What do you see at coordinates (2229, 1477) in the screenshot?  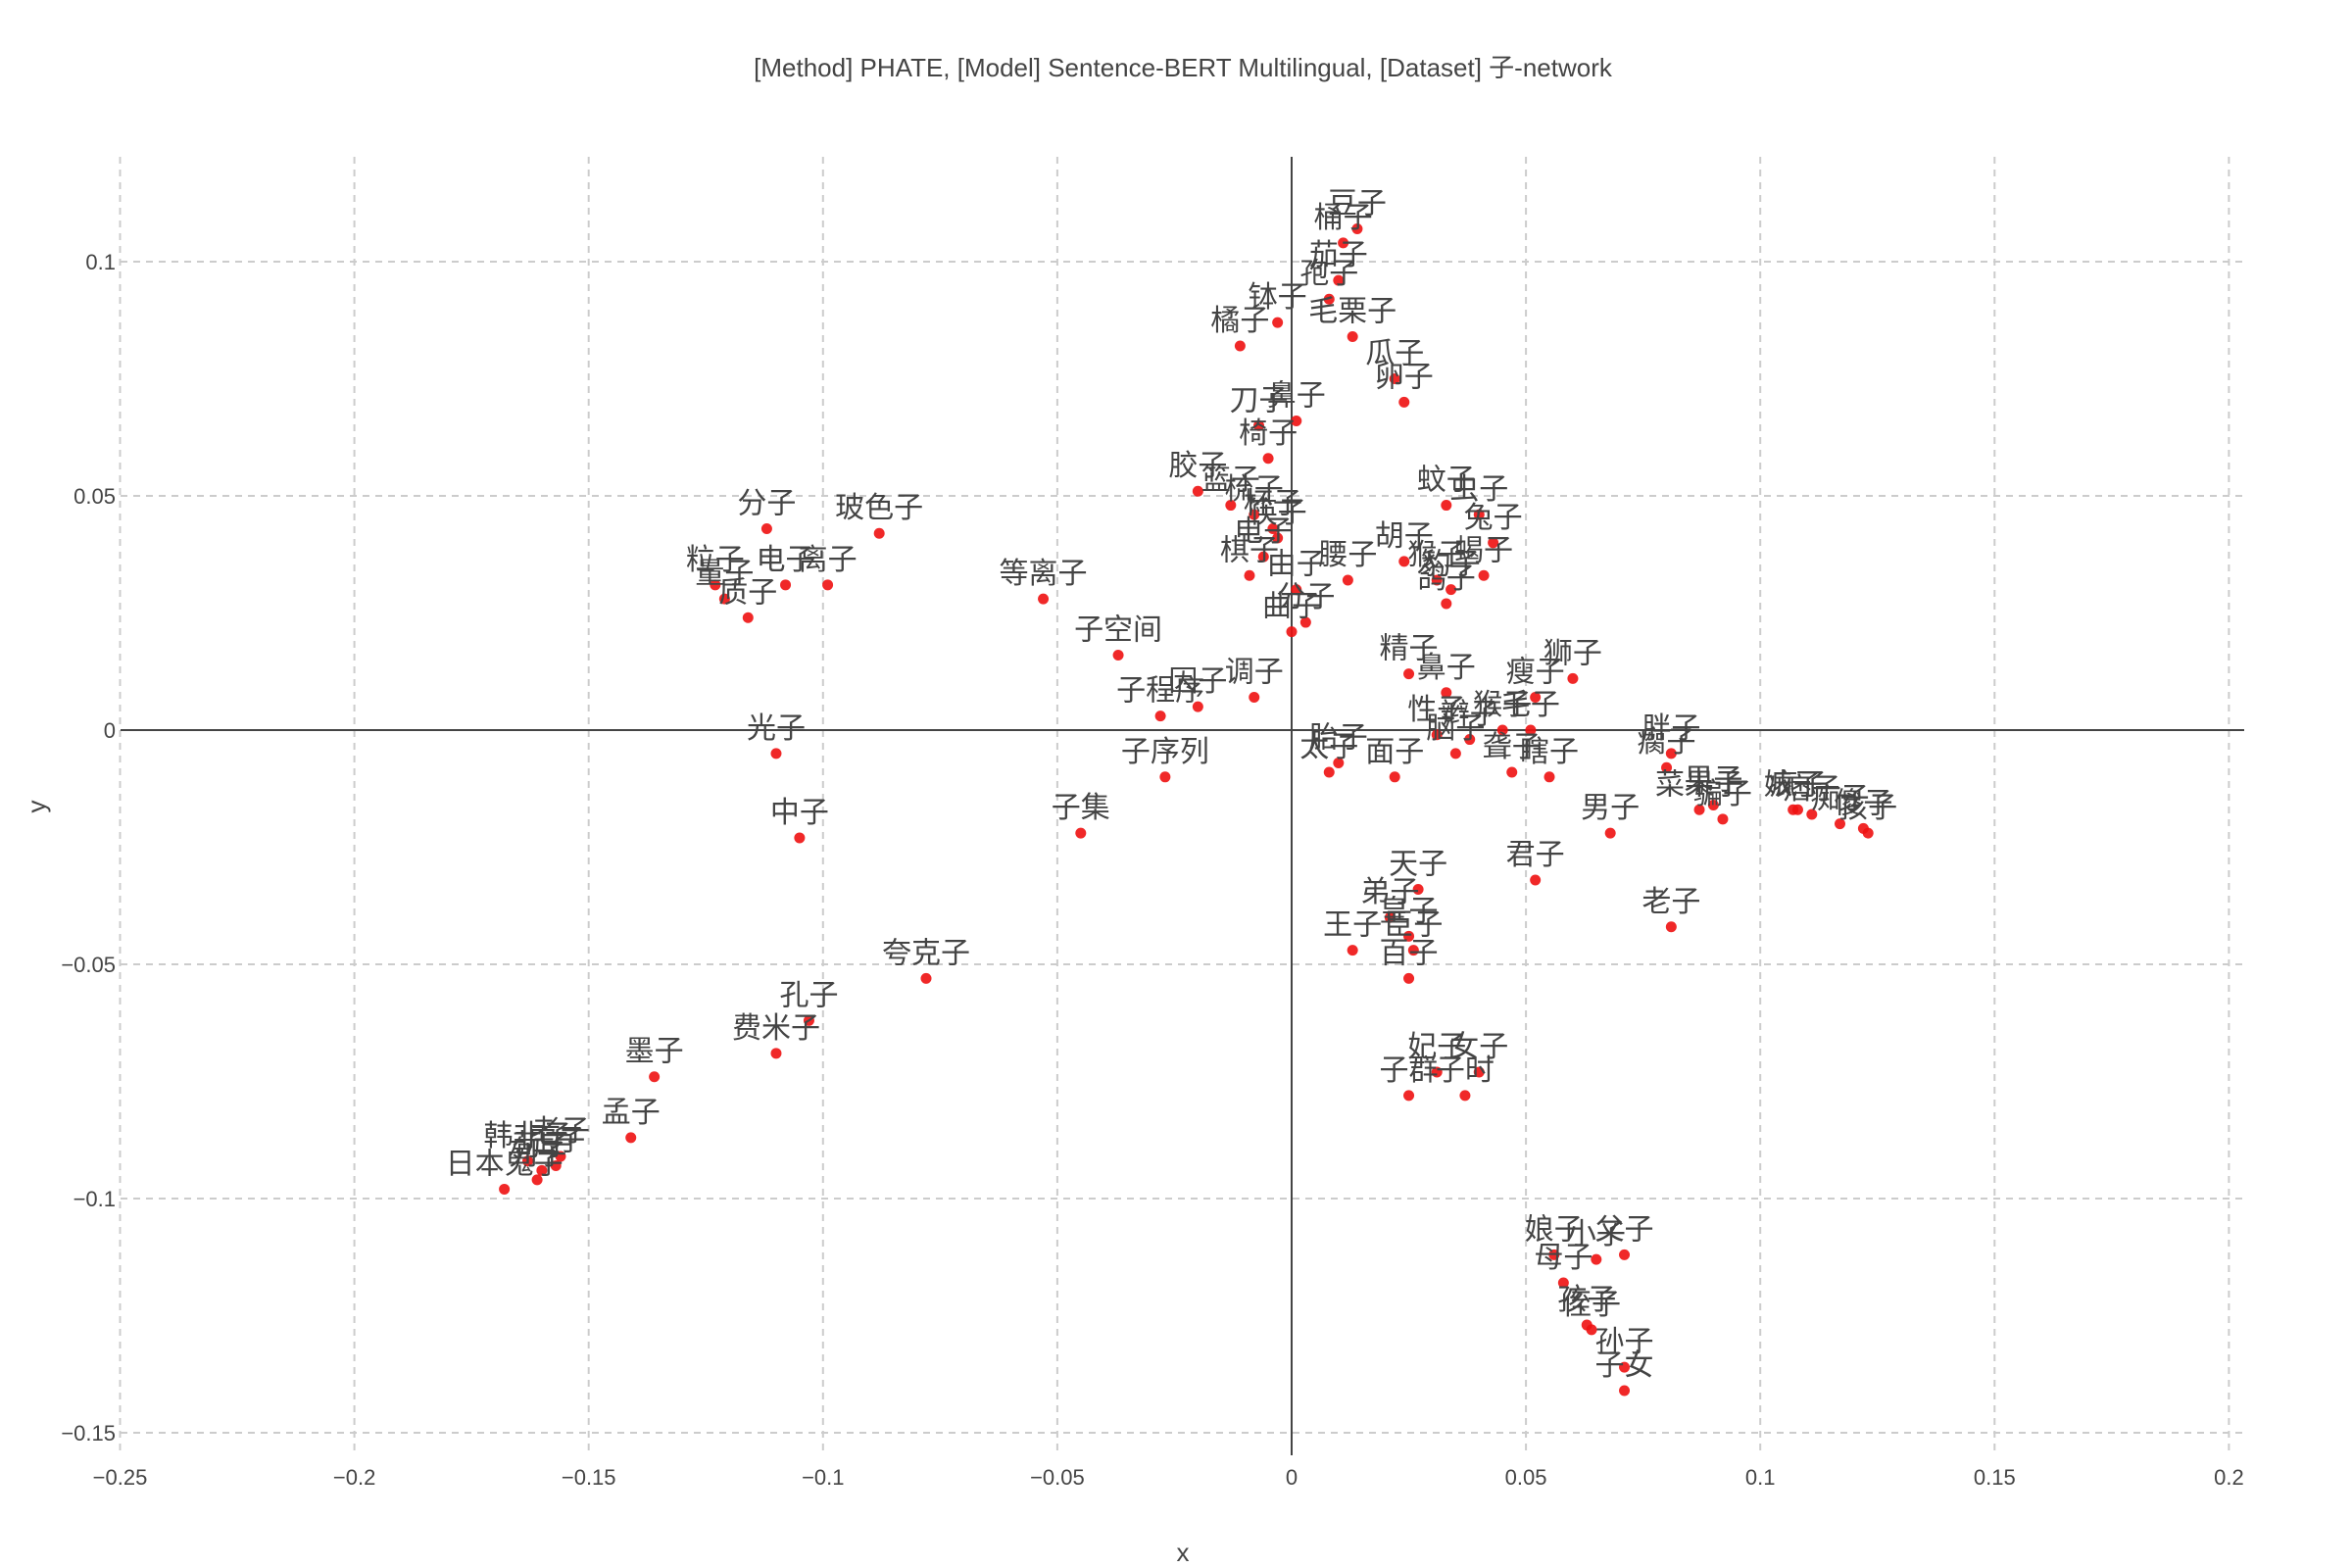 I see `x-tick-label: 0.2` at bounding box center [2229, 1477].